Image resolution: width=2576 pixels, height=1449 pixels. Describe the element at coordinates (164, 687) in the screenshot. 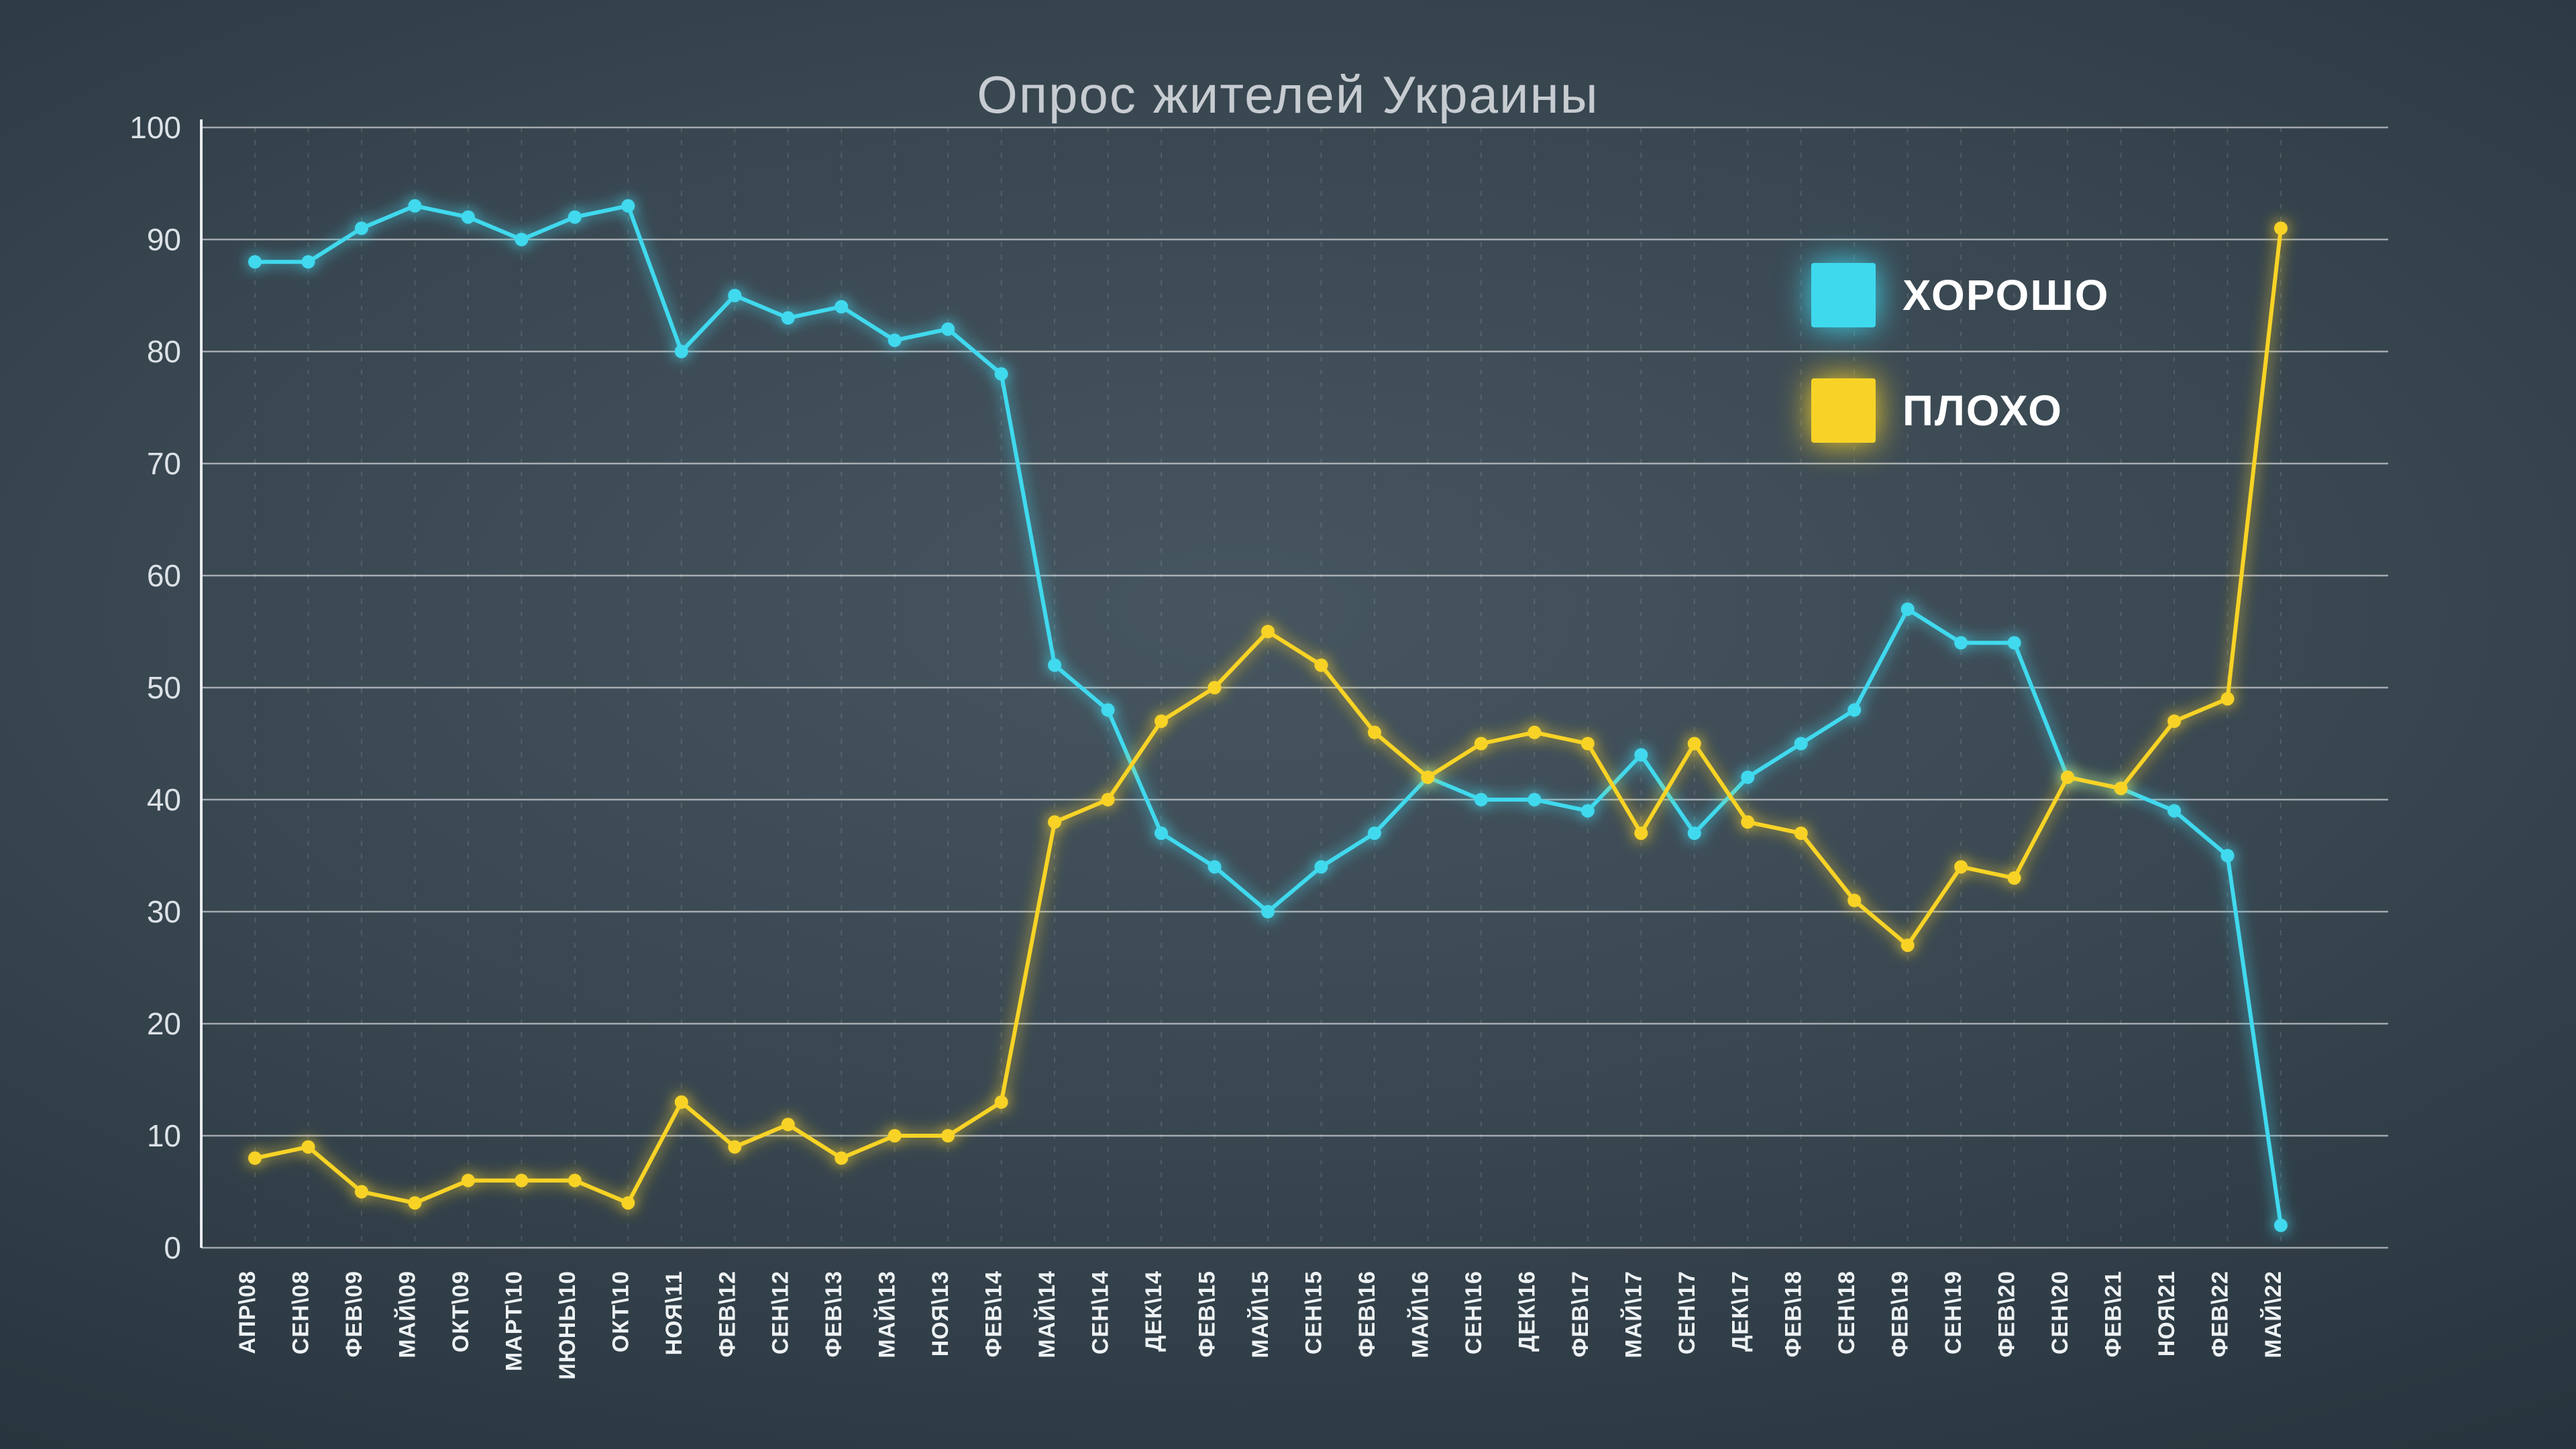

I see `svg-text: 50` at that location.